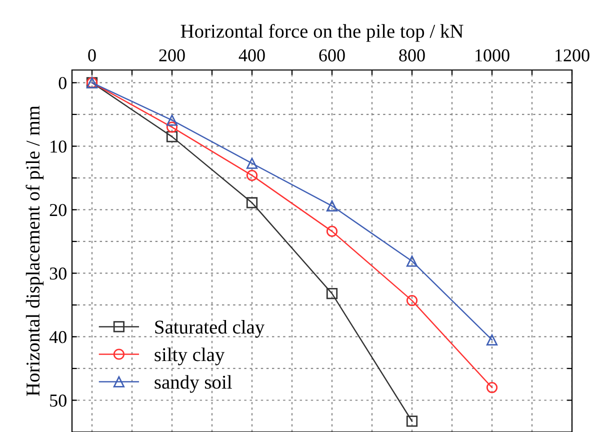  What do you see at coordinates (251, 55) in the screenshot?
I see `x-tick-label: 400` at bounding box center [251, 55].